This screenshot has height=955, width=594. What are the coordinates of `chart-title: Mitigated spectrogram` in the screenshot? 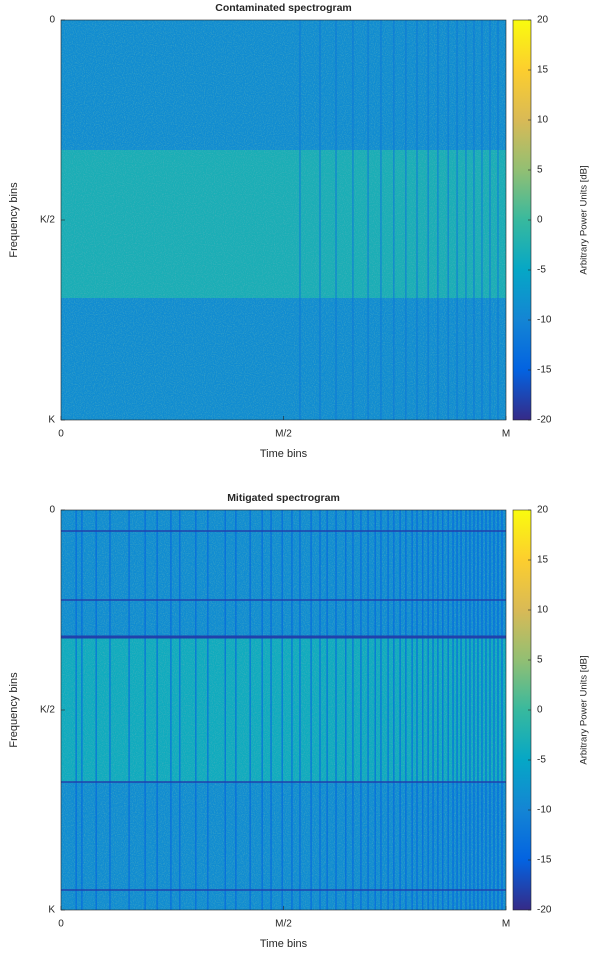 It's located at (283, 498).